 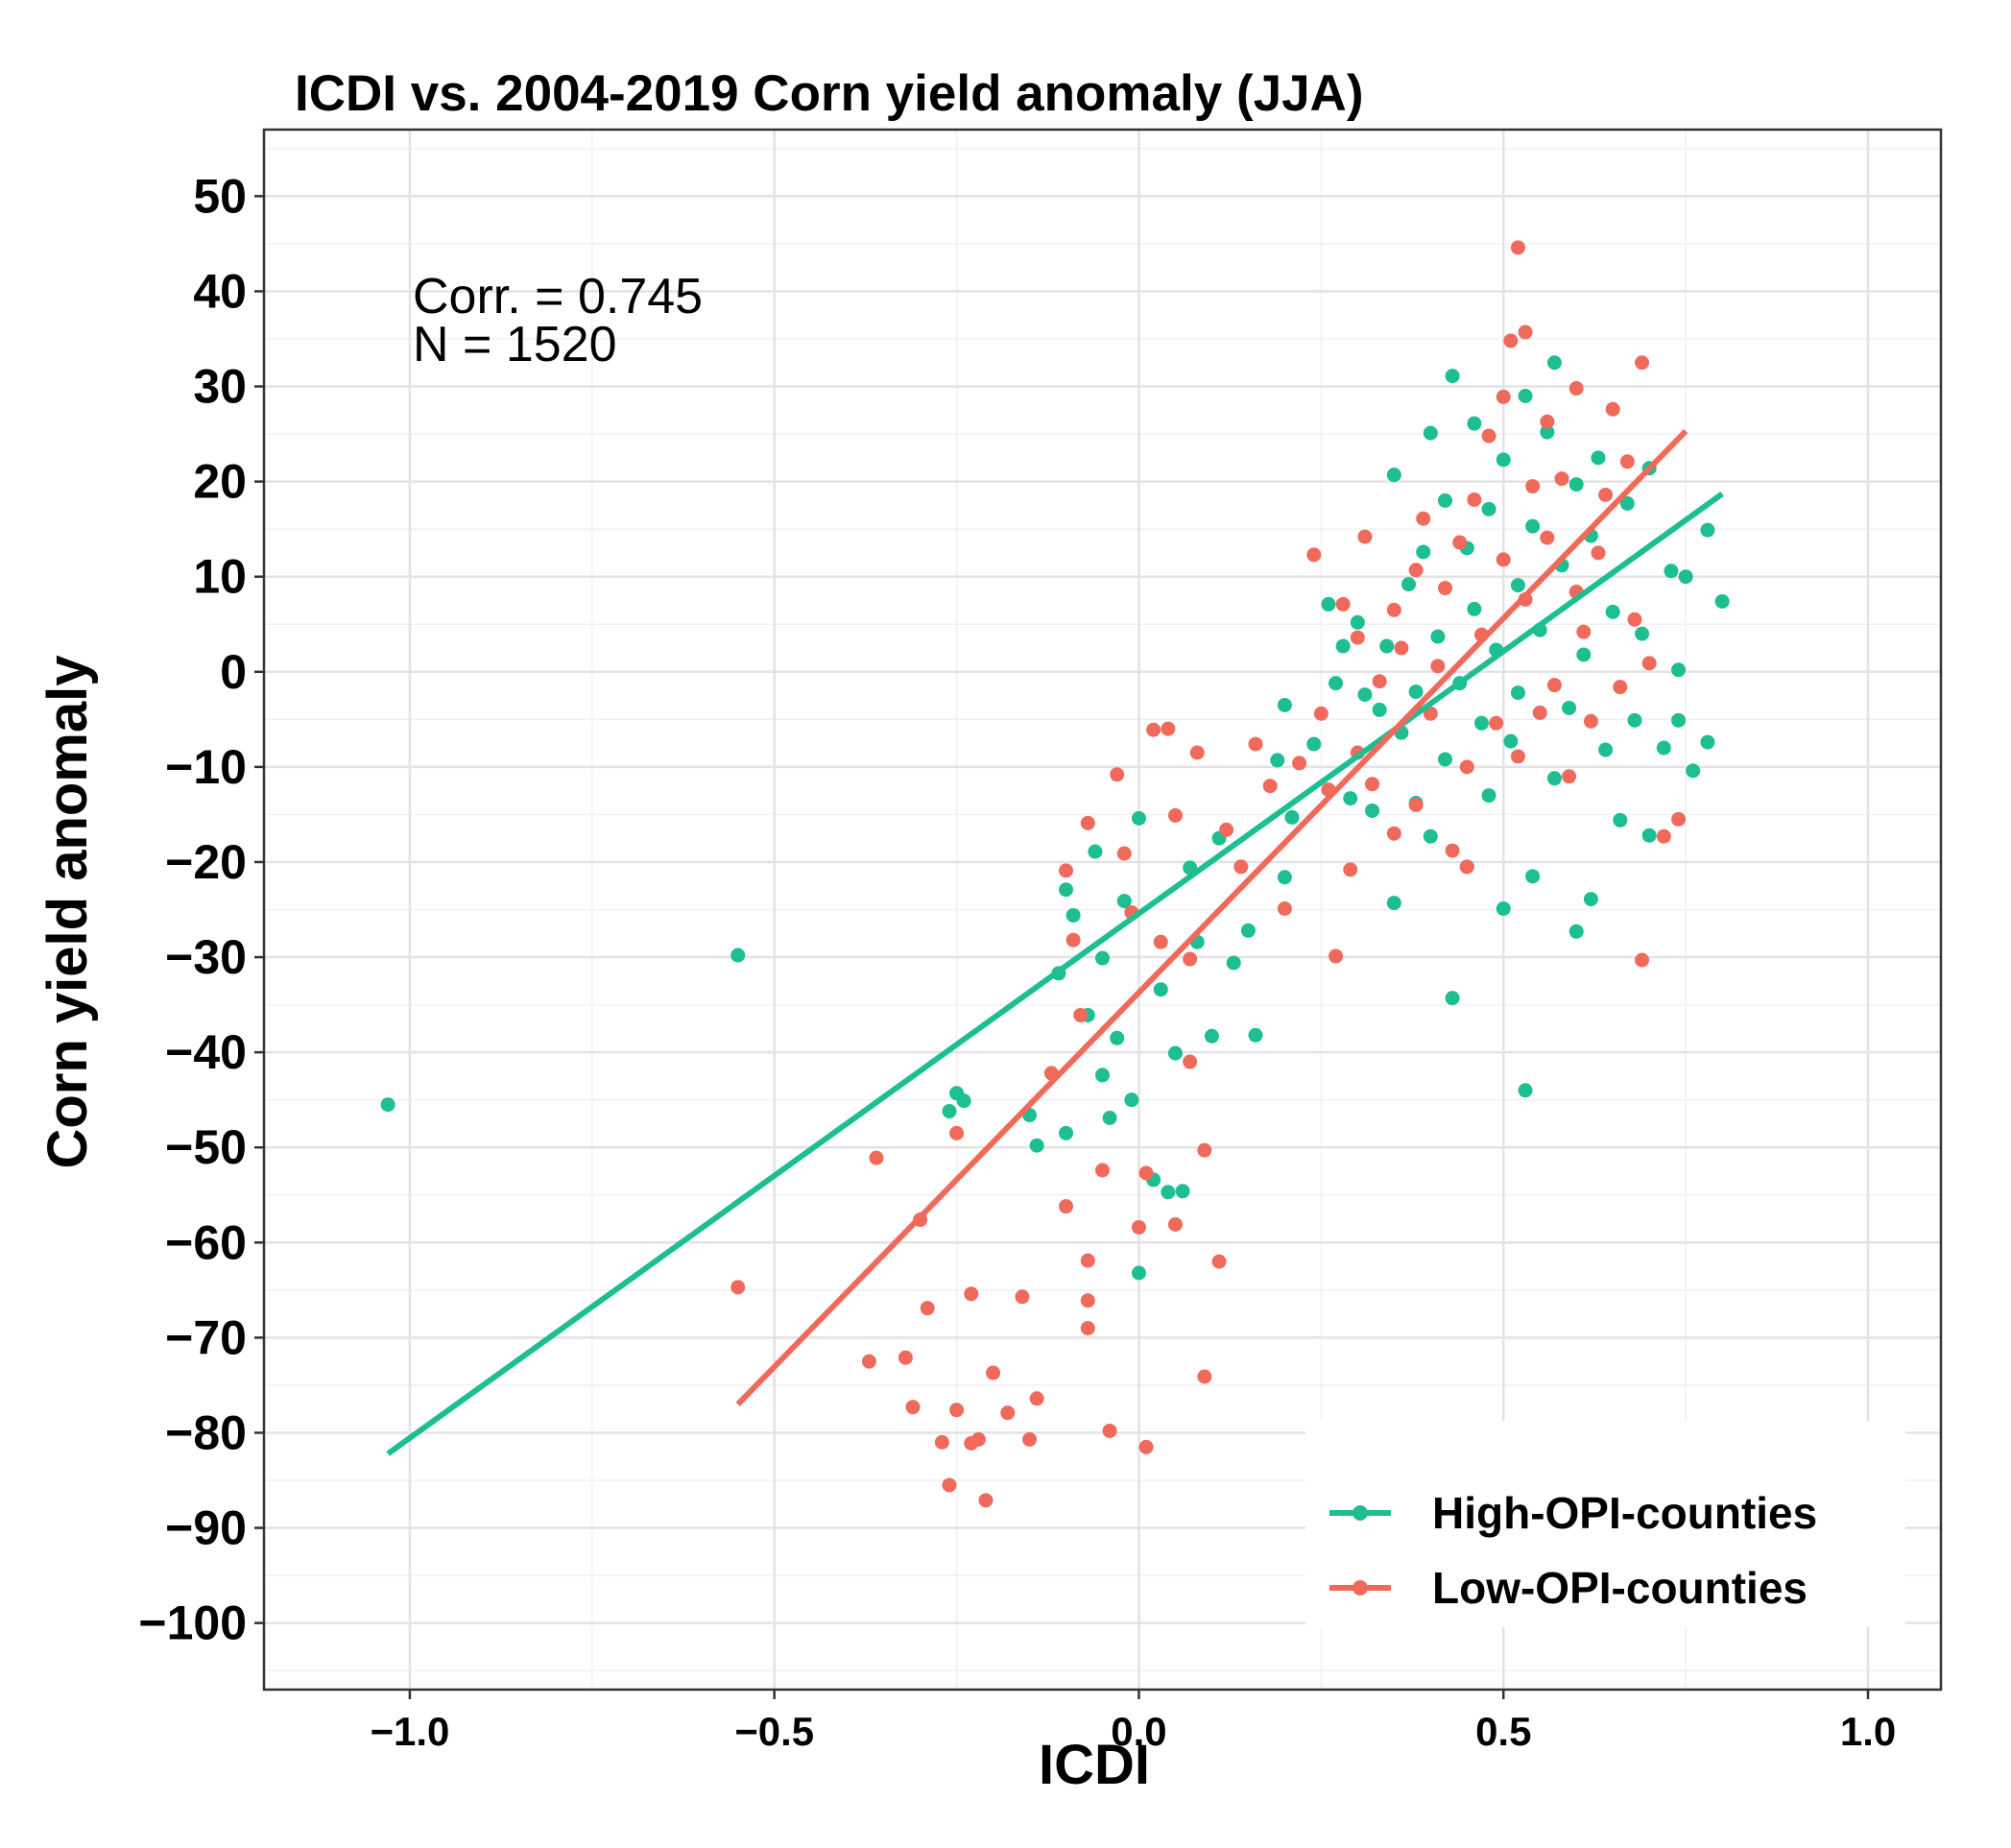 I want to click on y-tick-label: −50, so click(x=206, y=1147).